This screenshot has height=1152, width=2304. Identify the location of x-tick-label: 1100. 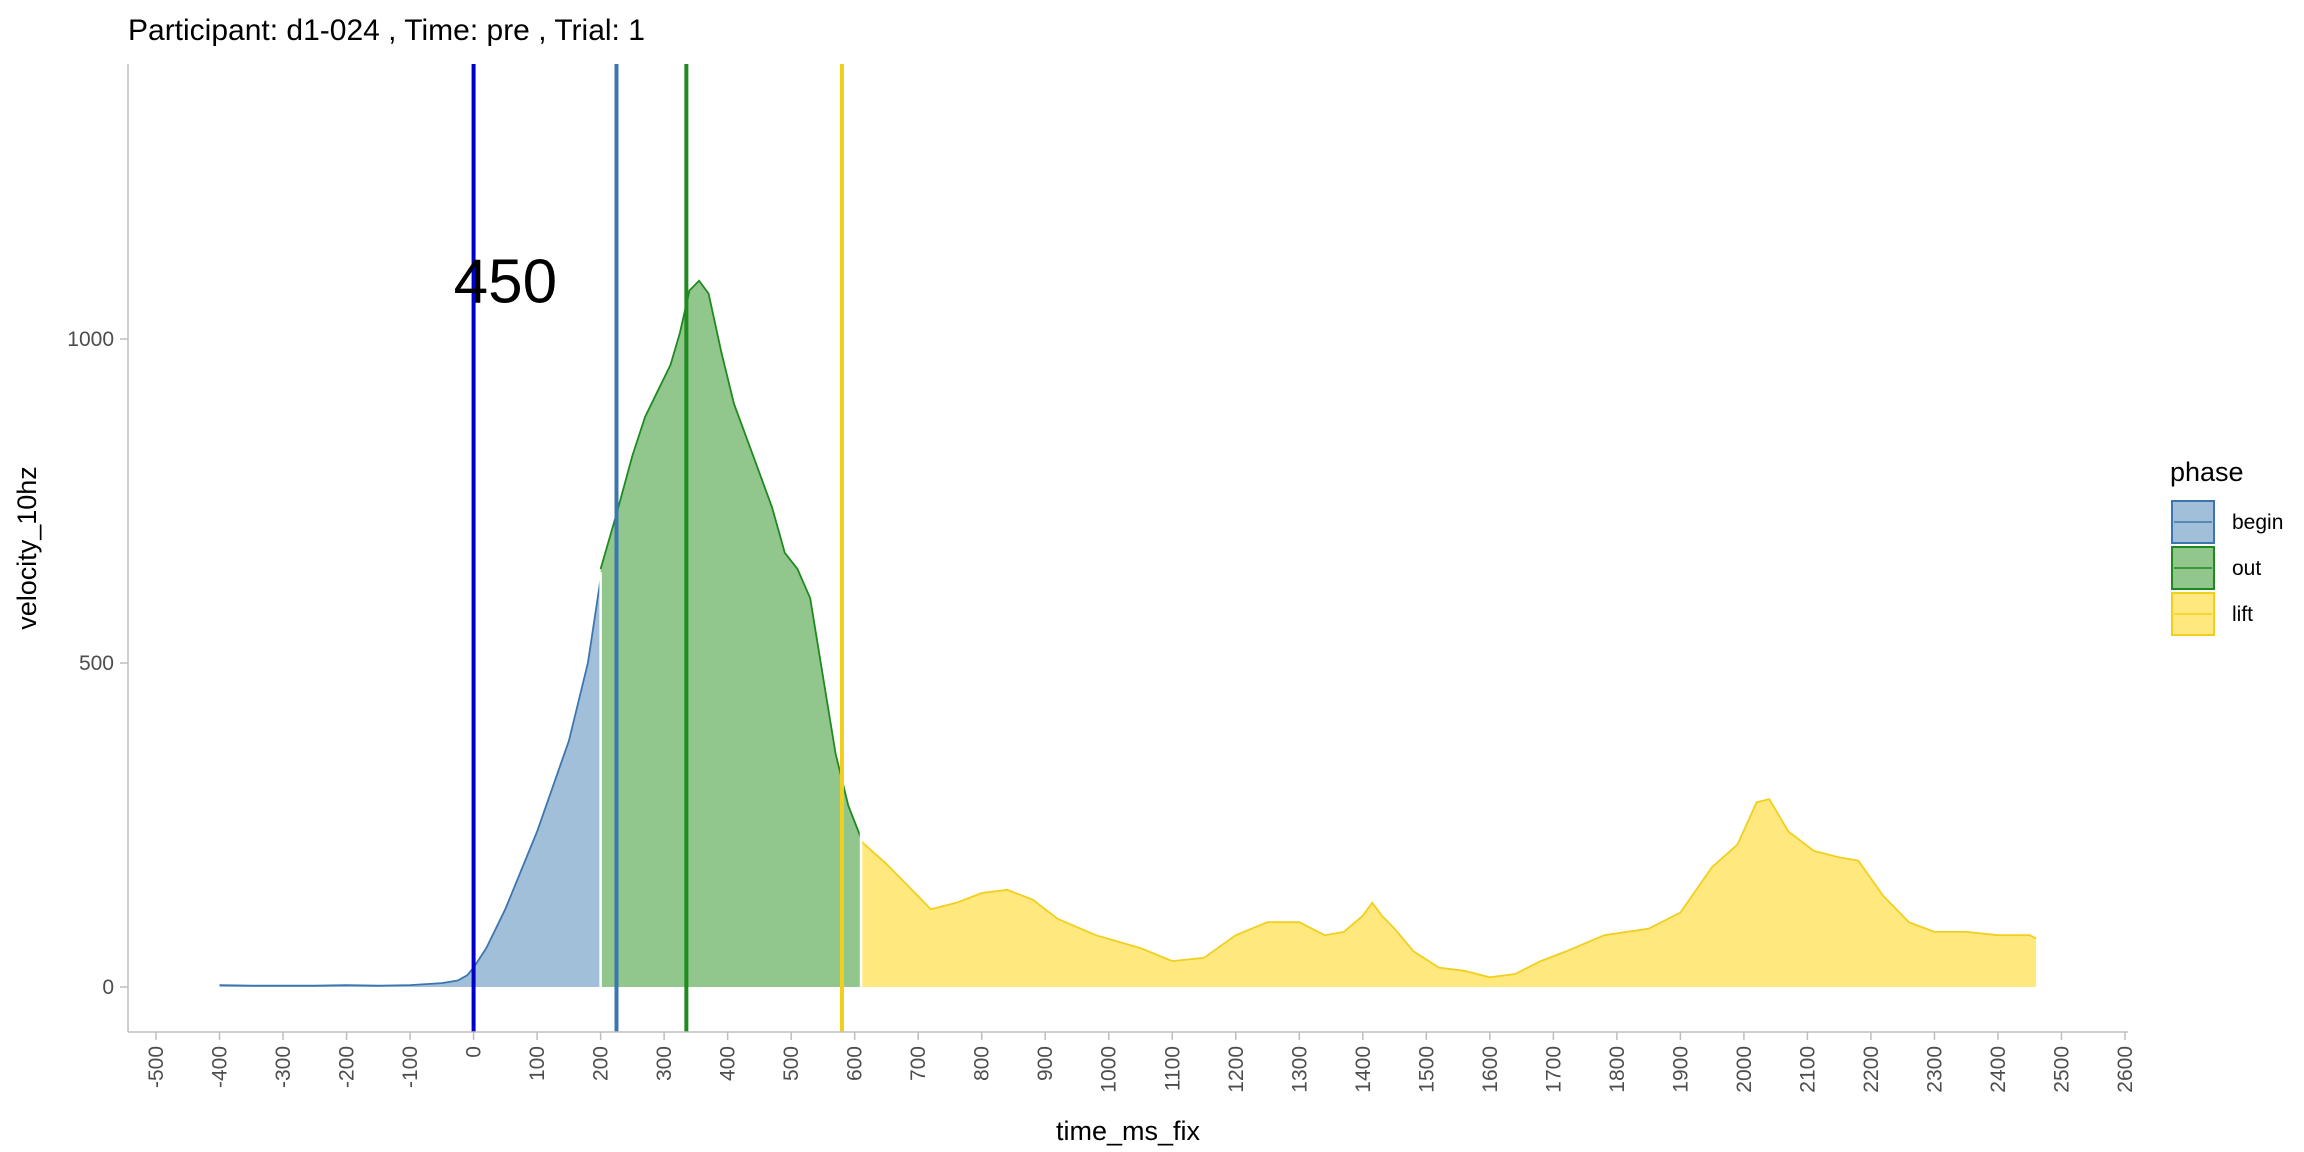
(1172, 1068).